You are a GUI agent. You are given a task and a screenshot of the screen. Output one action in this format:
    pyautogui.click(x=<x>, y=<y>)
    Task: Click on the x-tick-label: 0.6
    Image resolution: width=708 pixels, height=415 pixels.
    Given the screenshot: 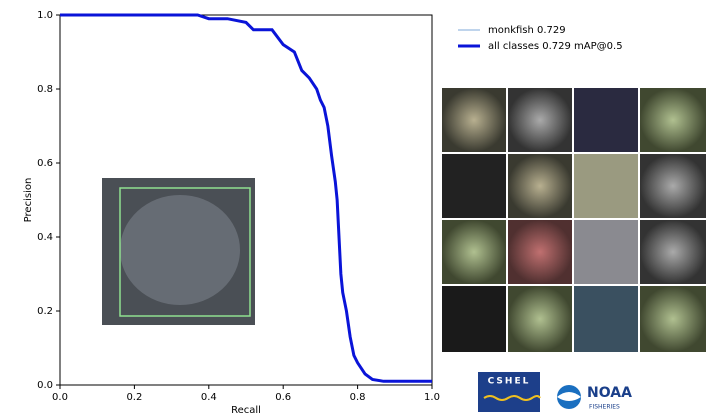 What is the action you would take?
    pyautogui.click(x=283, y=397)
    